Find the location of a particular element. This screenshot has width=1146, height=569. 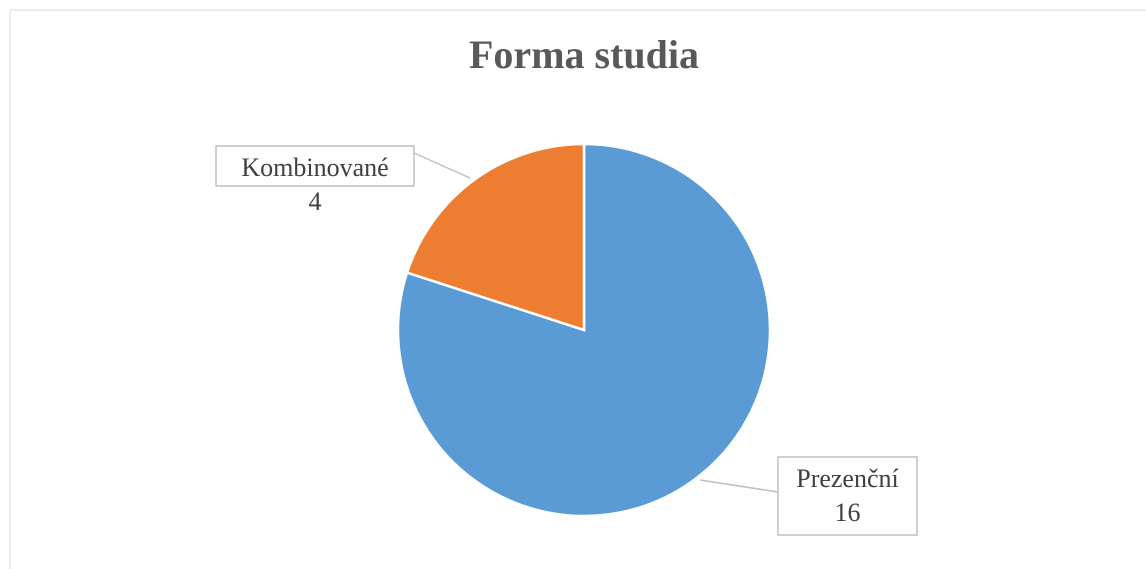

pie-slice is located at coordinates (495, 237).